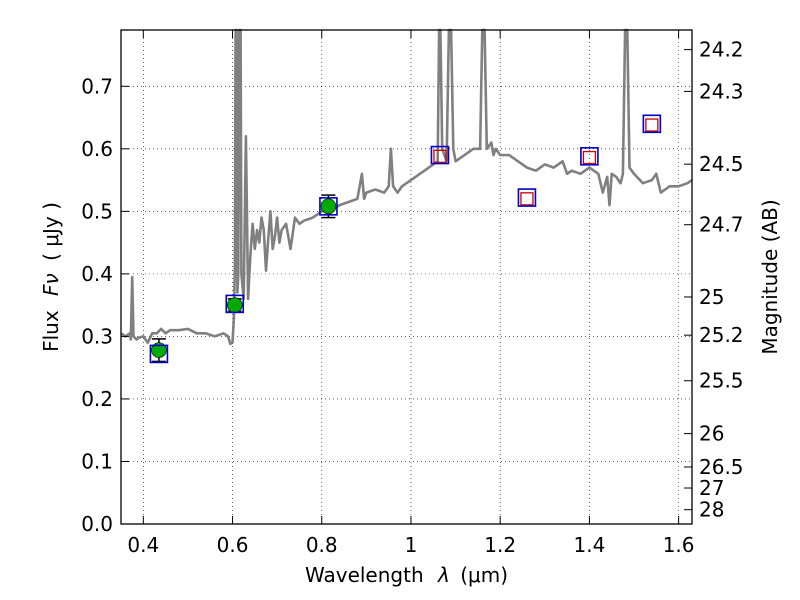 This screenshot has height=600, width=800. Describe the element at coordinates (233, 545) in the screenshot. I see `x-tick-label: 0.6` at that location.